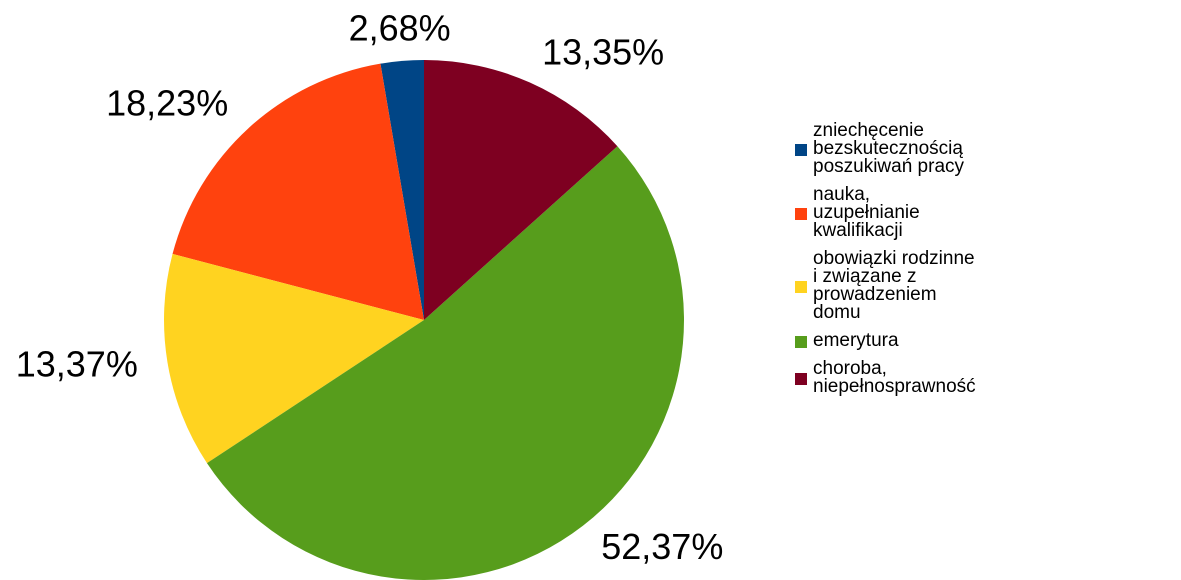 This screenshot has height=580, width=1181. Describe the element at coordinates (77, 364) in the screenshot. I see `data-label: 13,37%` at that location.